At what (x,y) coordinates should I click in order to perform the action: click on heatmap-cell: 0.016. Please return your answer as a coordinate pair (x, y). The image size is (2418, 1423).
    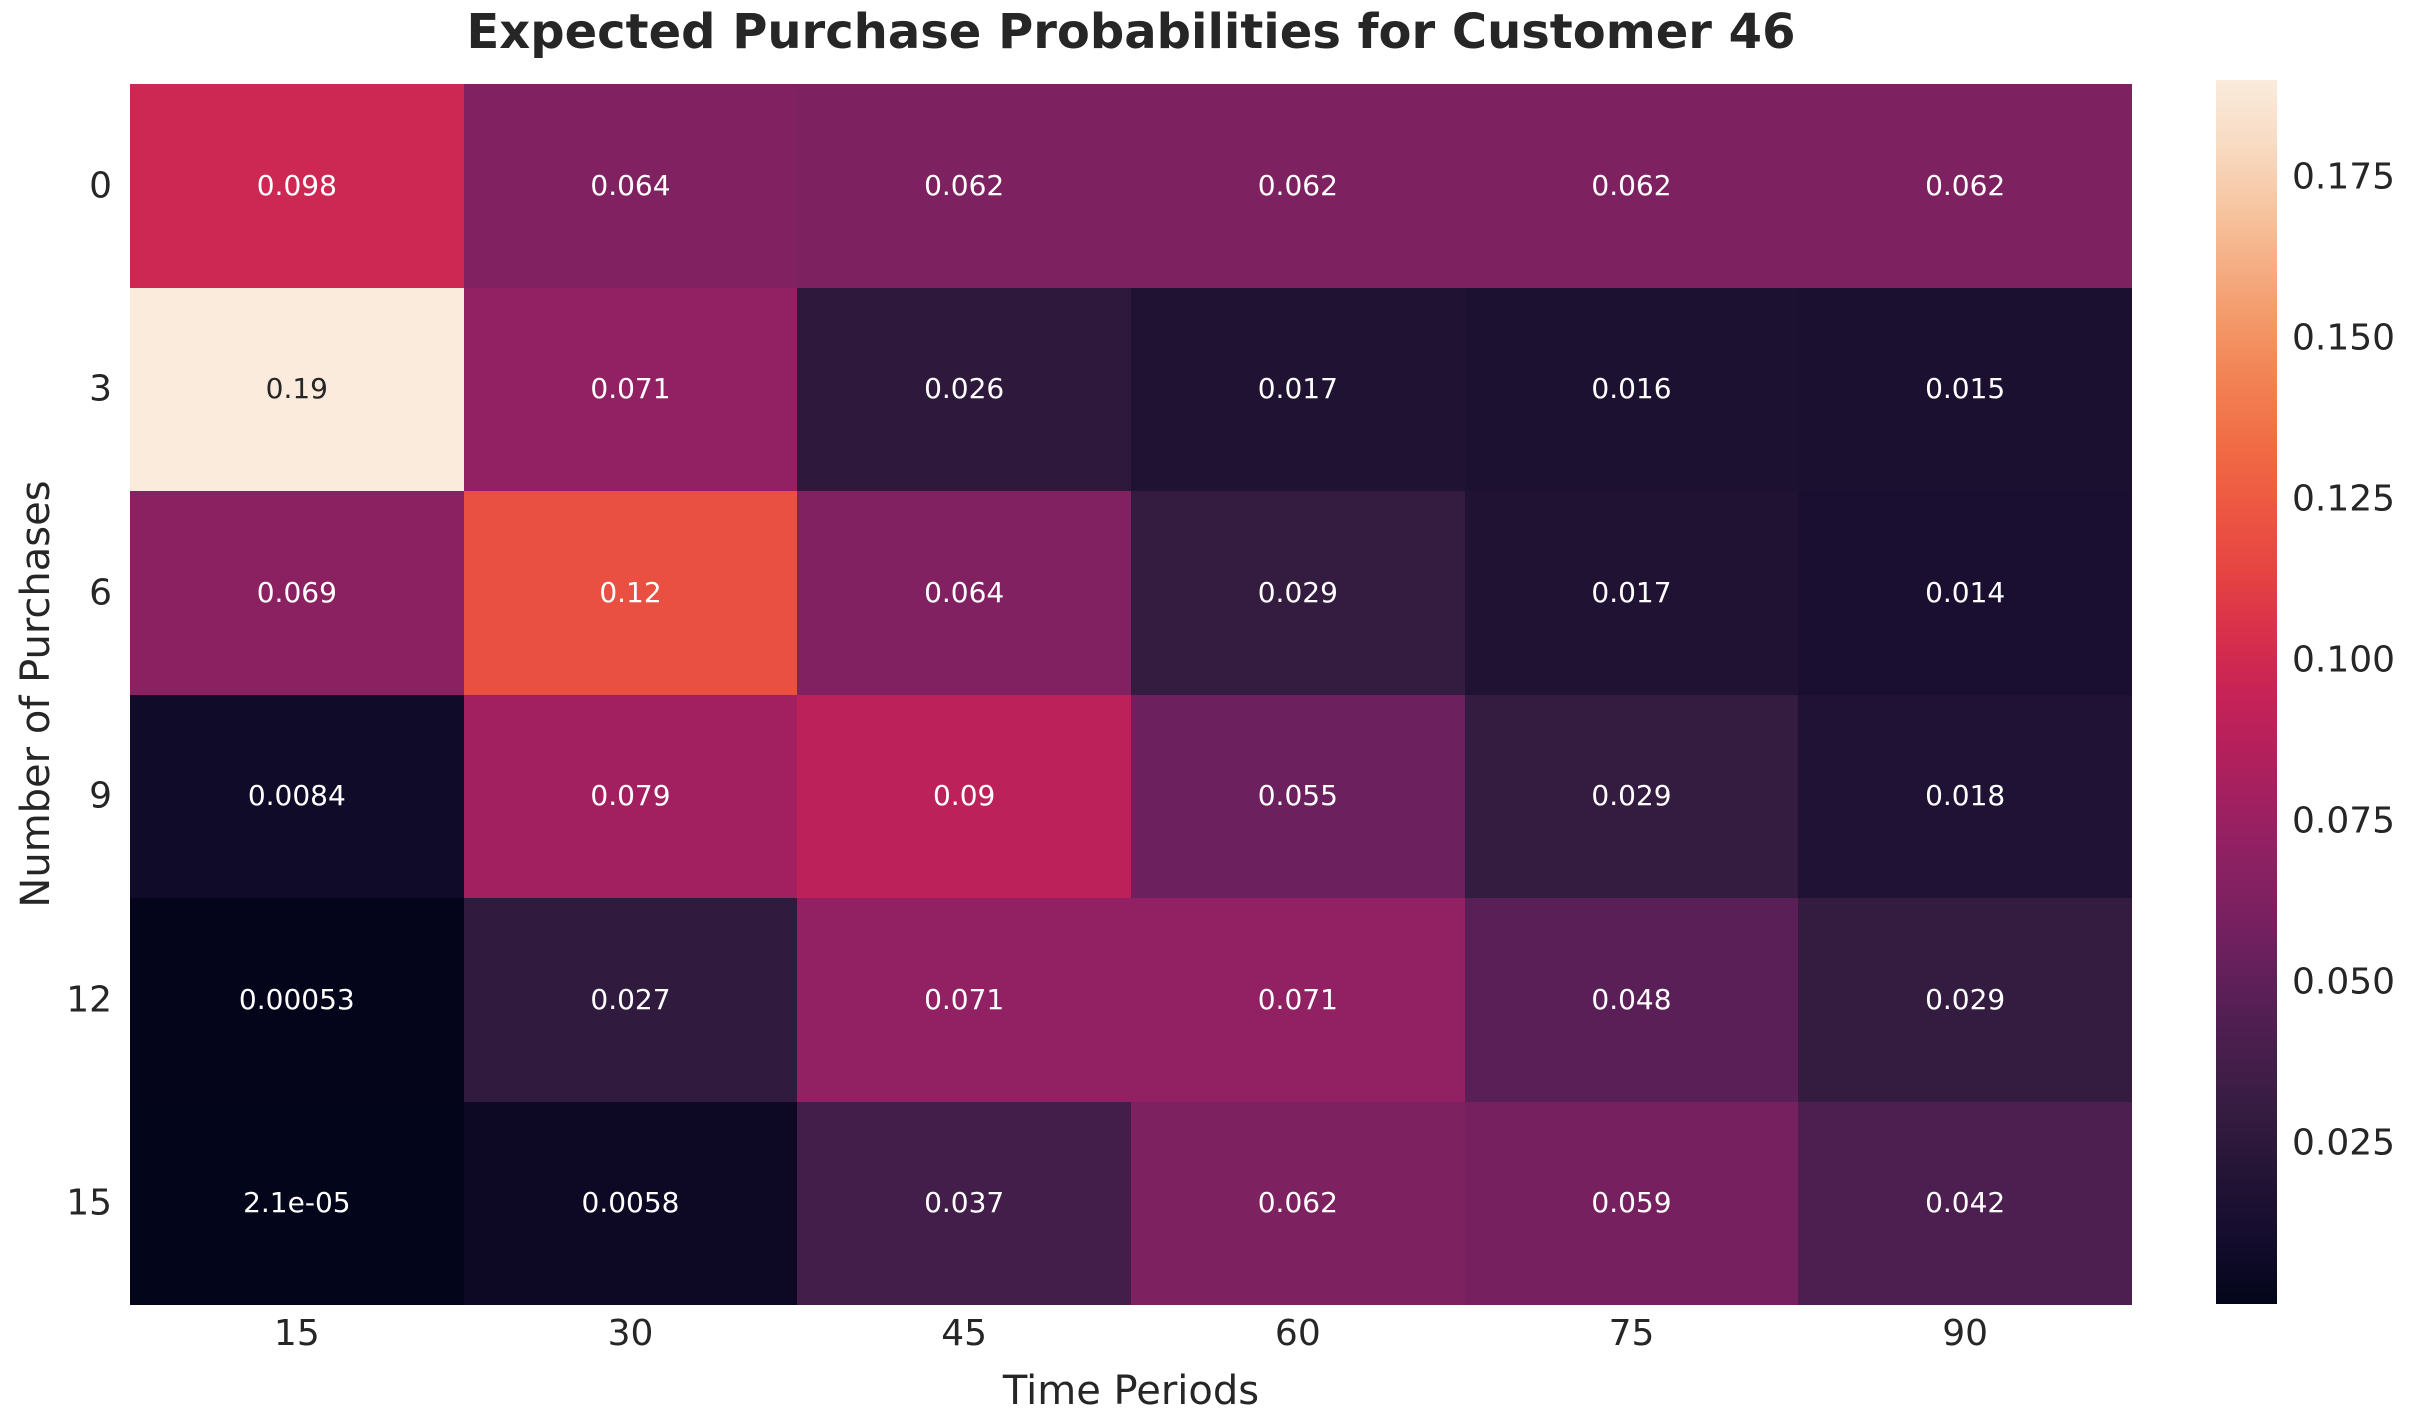
    Looking at the image, I should click on (1631, 389).